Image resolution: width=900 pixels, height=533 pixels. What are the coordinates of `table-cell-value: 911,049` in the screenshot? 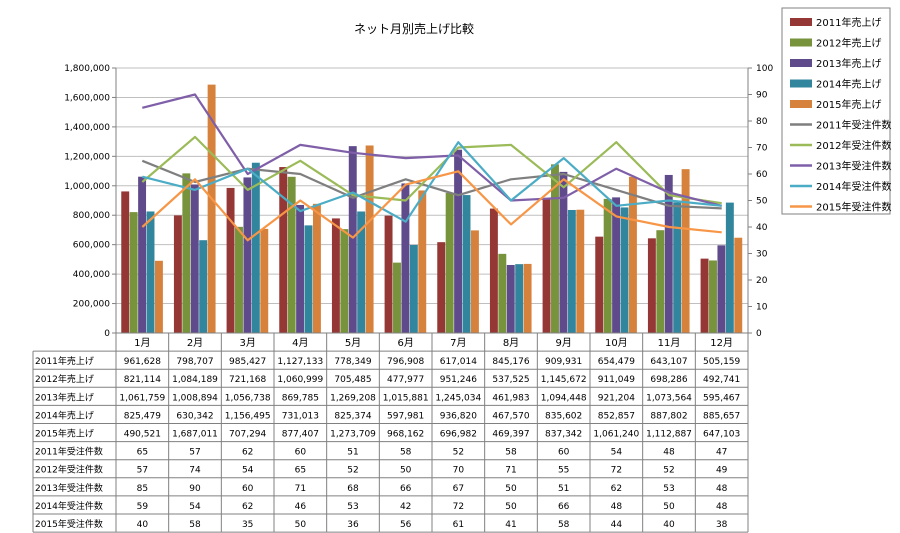 It's located at (616, 380).